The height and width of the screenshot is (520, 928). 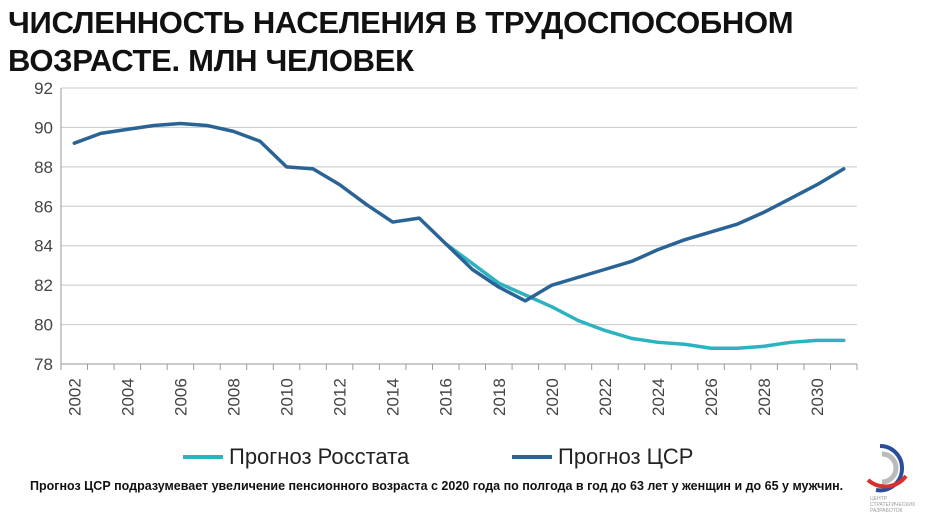 What do you see at coordinates (552, 397) in the screenshot?
I see `x-tick-label: 2020` at bounding box center [552, 397].